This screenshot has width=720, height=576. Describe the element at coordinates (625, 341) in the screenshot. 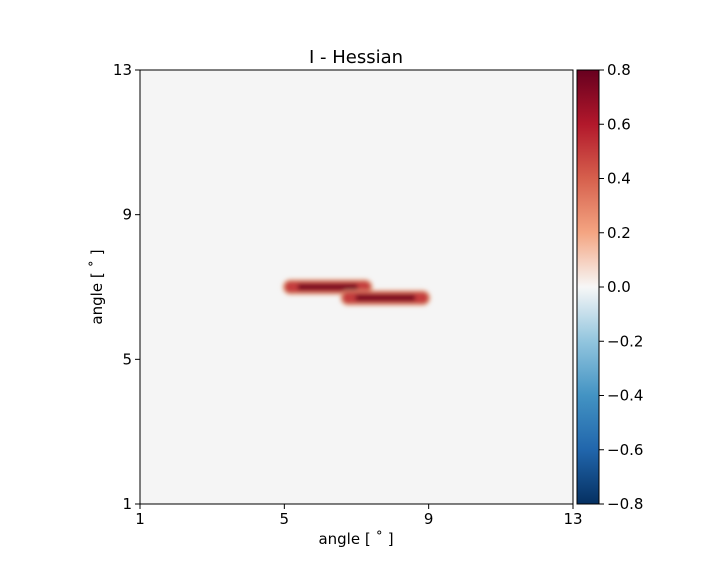

I see `colorbar-tick-label: −0.2` at that location.